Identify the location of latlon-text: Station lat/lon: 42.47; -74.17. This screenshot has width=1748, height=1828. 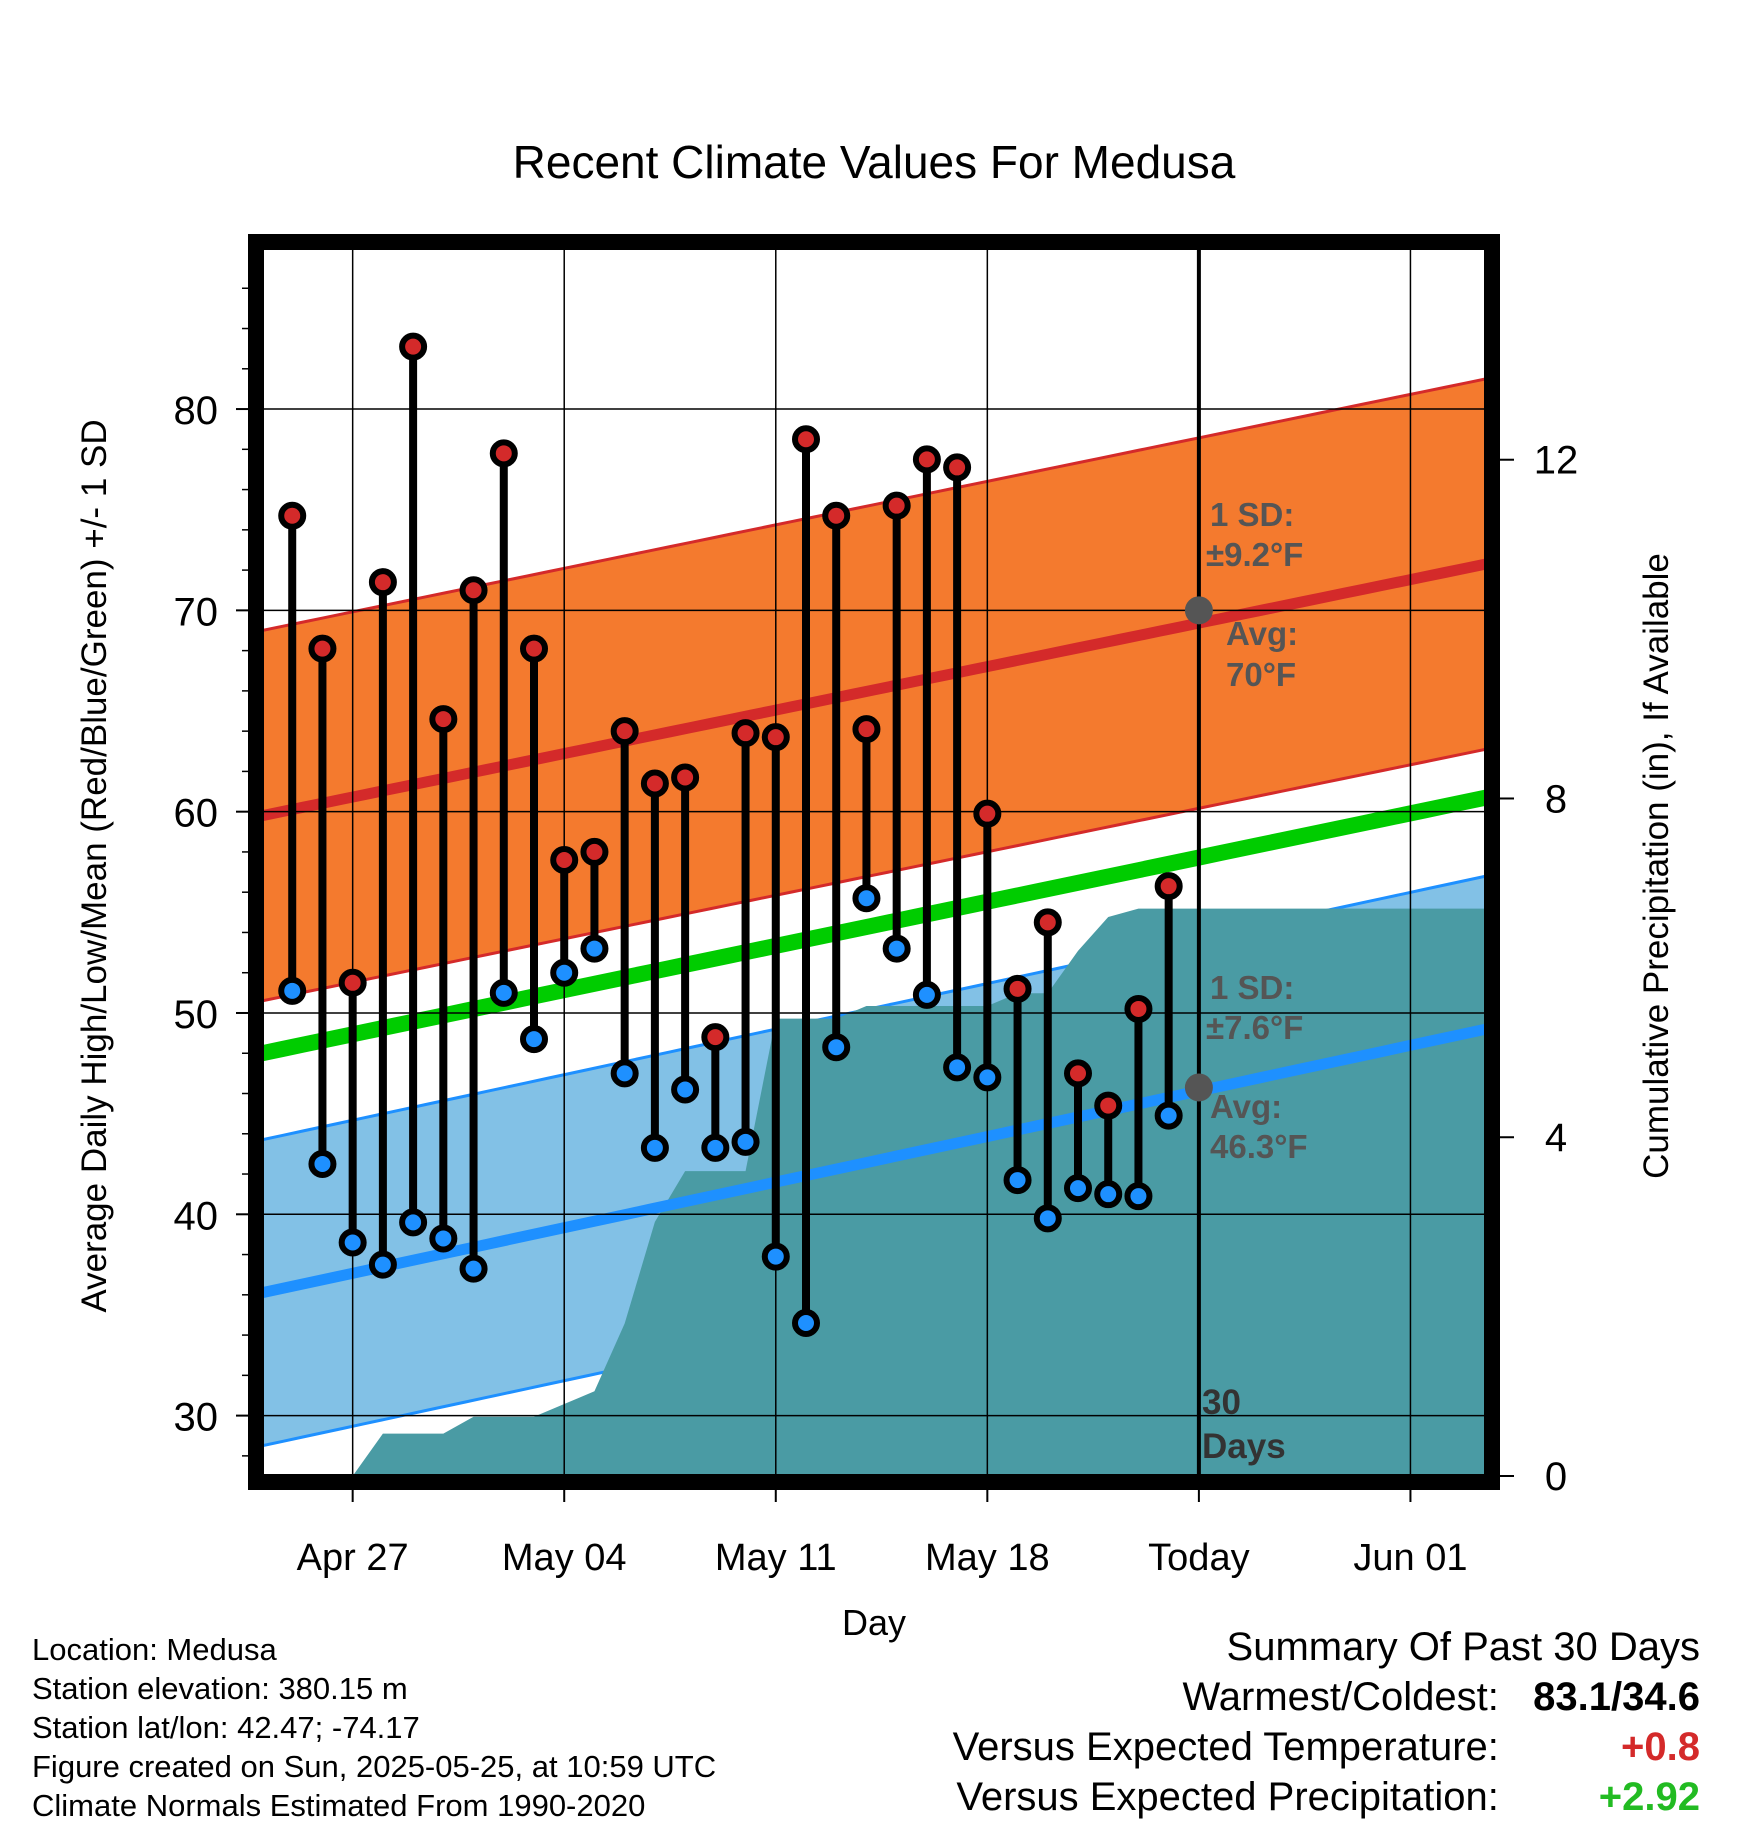
(226, 1727).